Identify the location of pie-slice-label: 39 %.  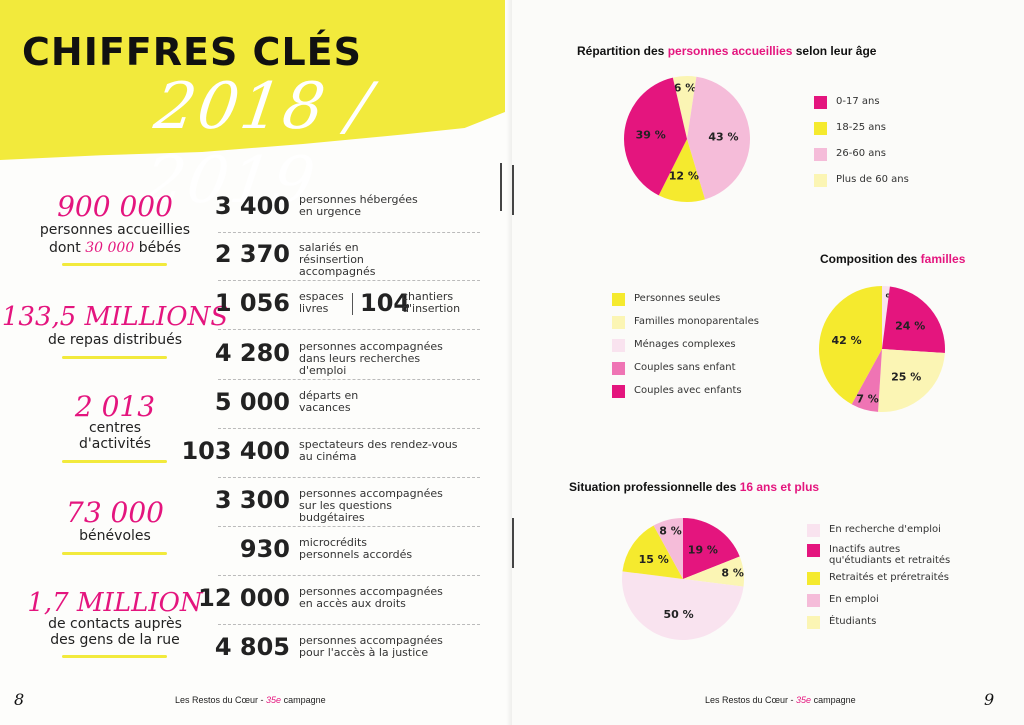
(651, 135).